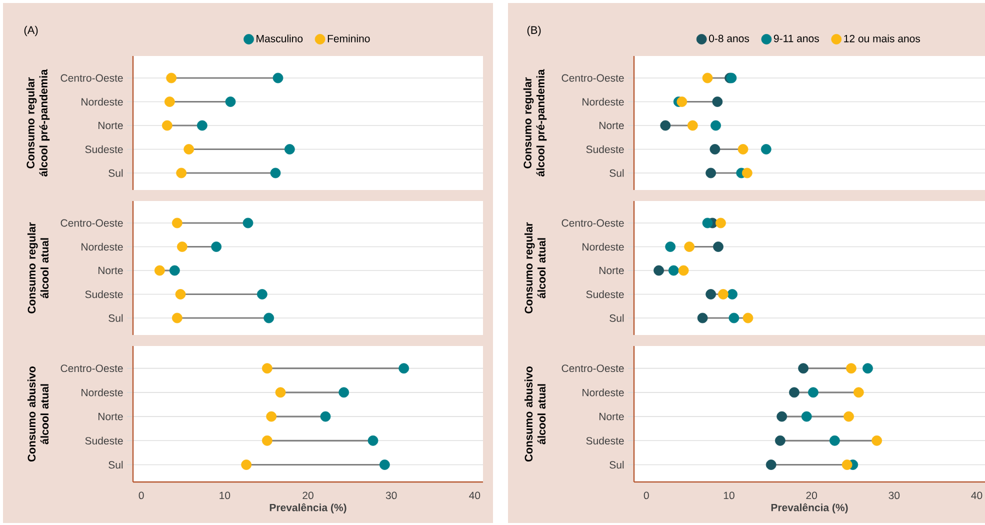  I want to click on legend-label: 0-8 anos, so click(729, 38).